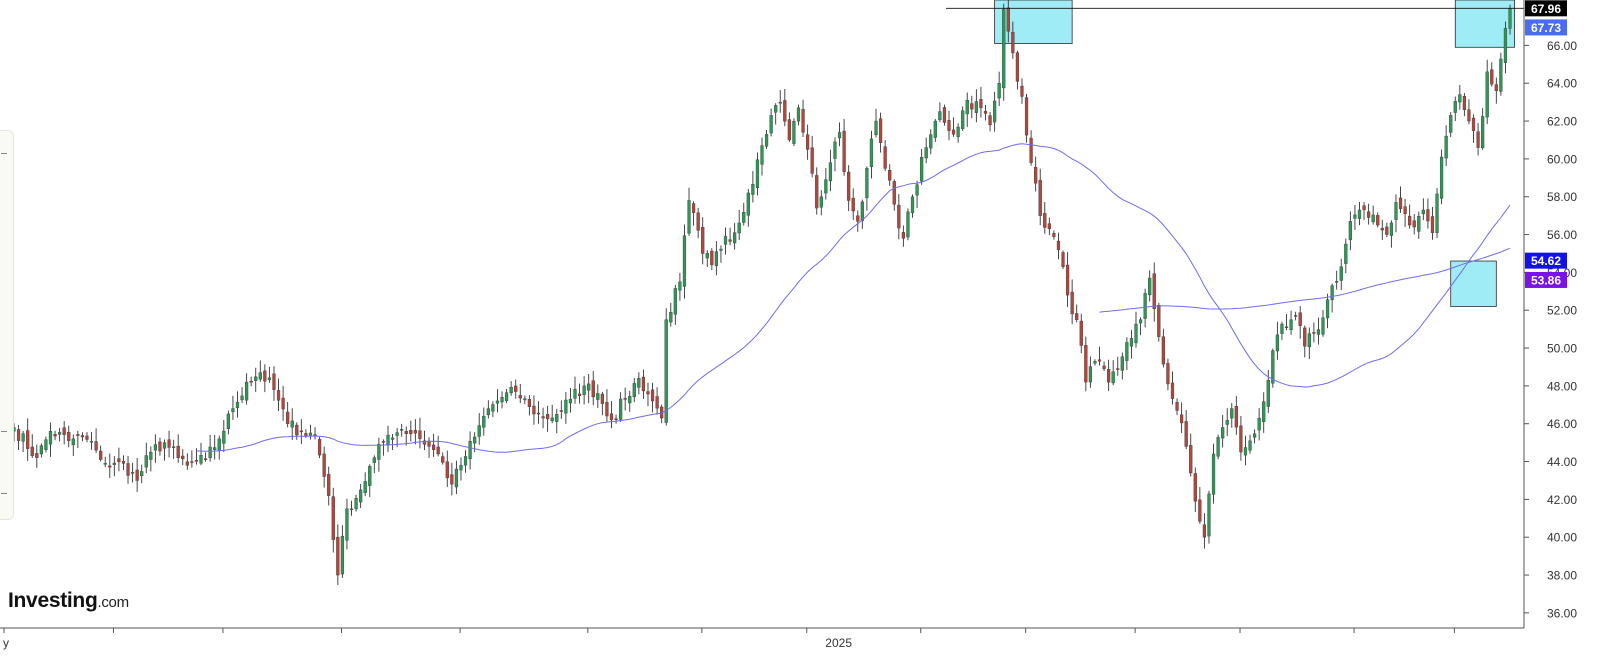  I want to click on side-panel-handle, so click(7, 325).